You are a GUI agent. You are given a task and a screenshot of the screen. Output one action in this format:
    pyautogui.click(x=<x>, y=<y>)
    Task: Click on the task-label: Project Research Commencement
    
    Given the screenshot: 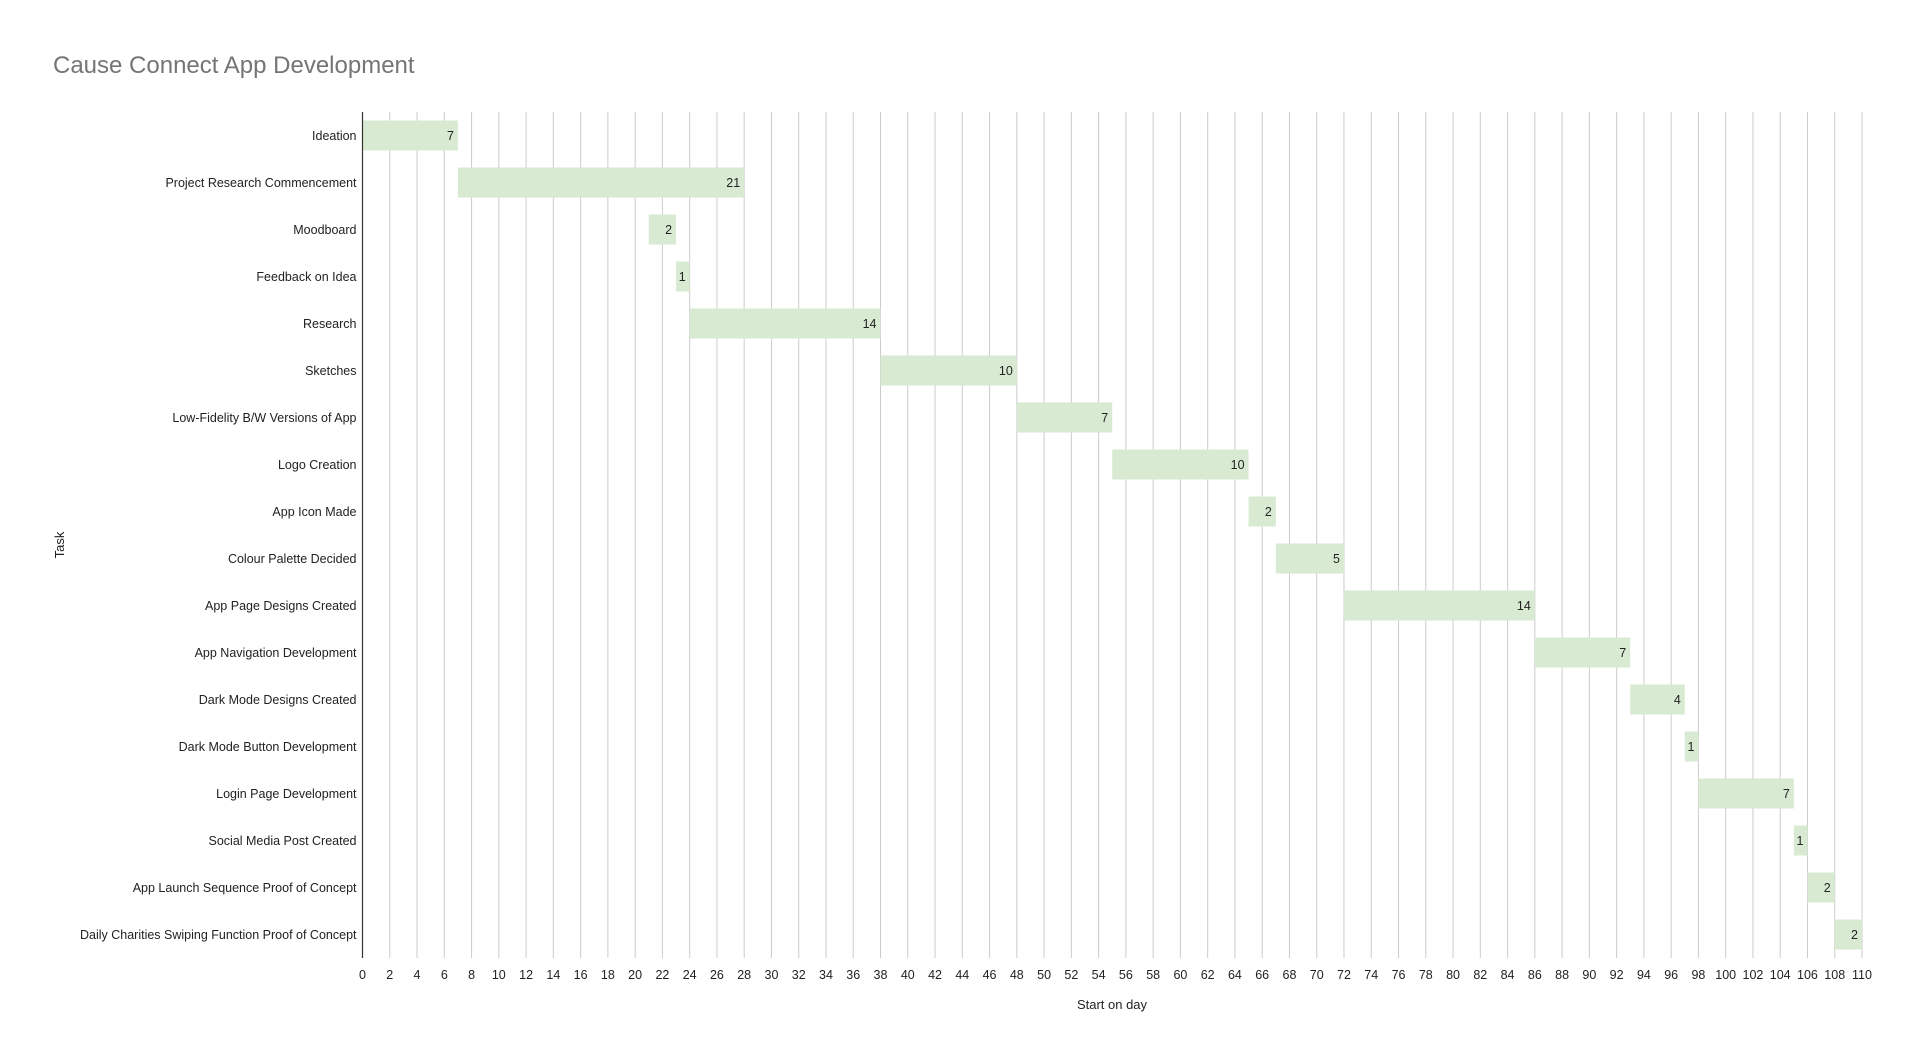 What is the action you would take?
    pyautogui.click(x=261, y=183)
    